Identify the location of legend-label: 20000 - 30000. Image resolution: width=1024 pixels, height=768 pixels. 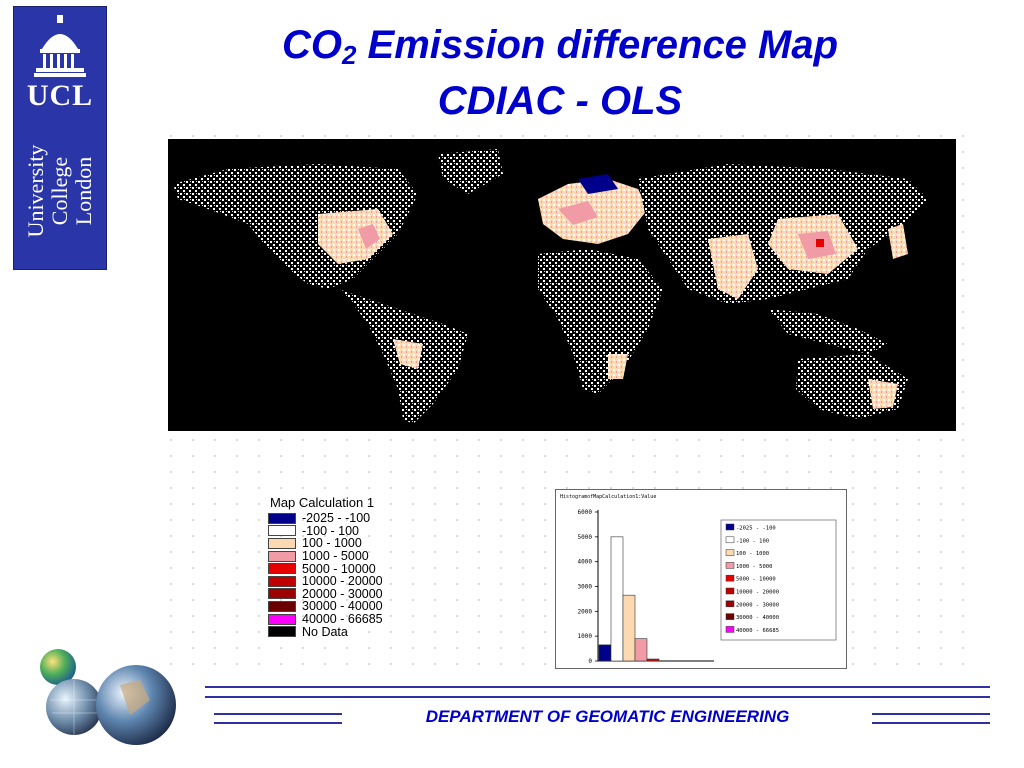
(342, 593).